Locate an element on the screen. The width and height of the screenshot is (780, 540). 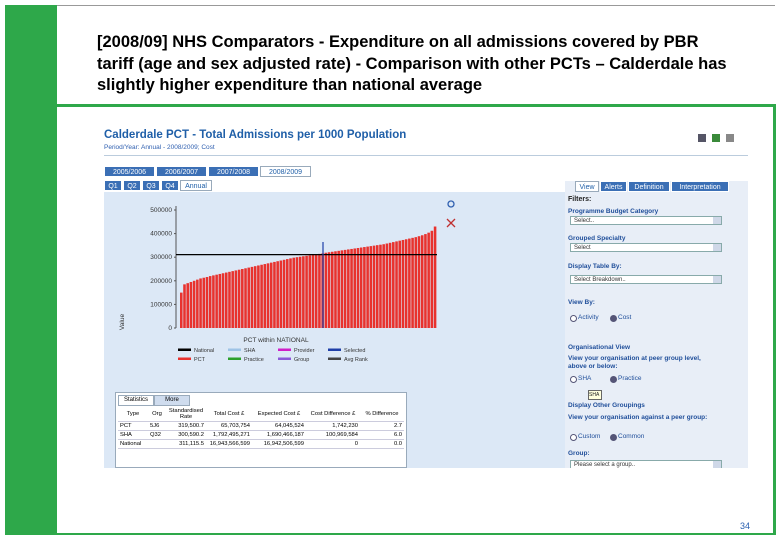
quarter-tab: Annual is located at coordinates (196, 185).